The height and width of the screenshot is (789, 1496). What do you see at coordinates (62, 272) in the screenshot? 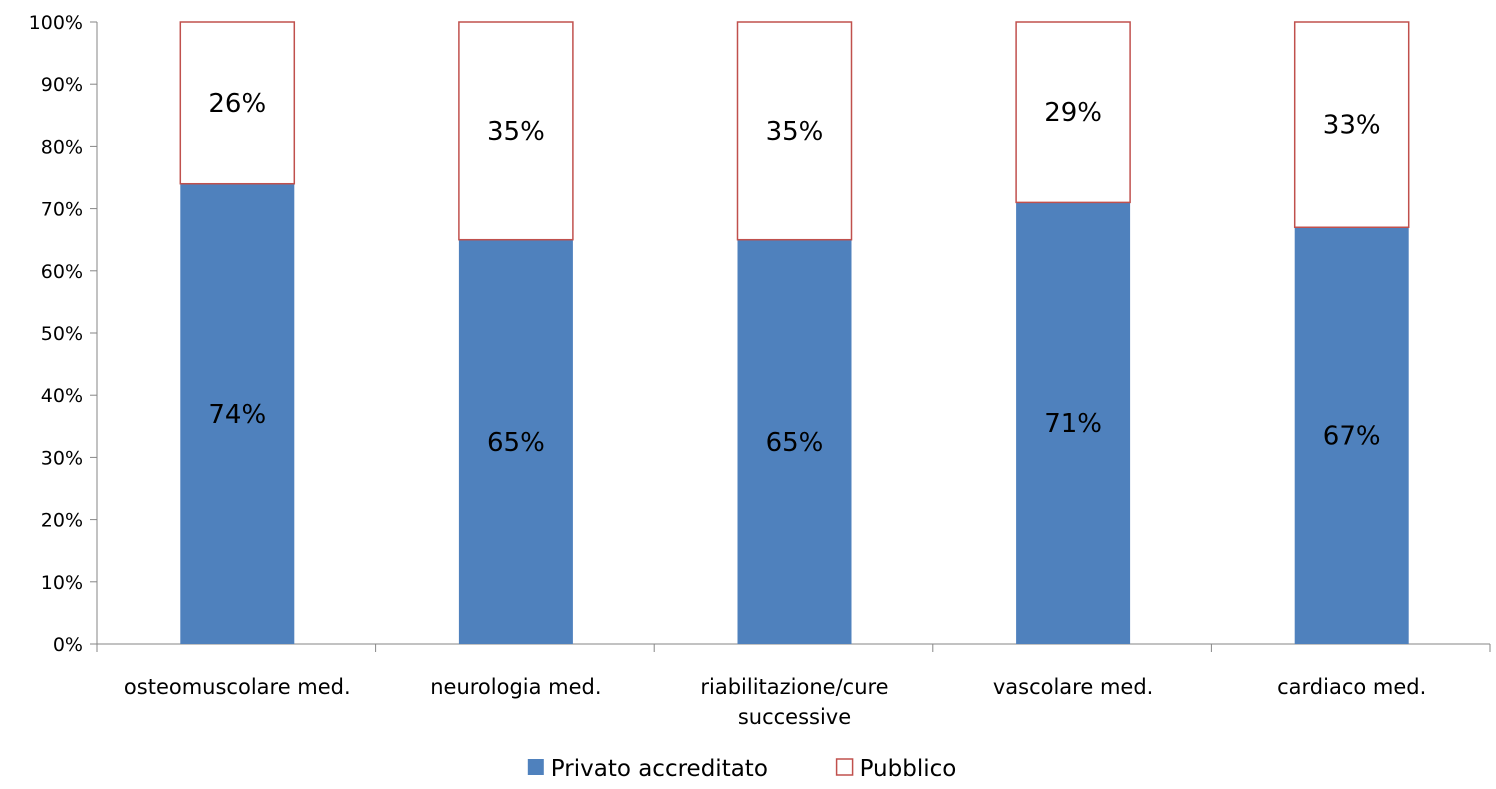
I see `y-tick-label: 60%` at bounding box center [62, 272].